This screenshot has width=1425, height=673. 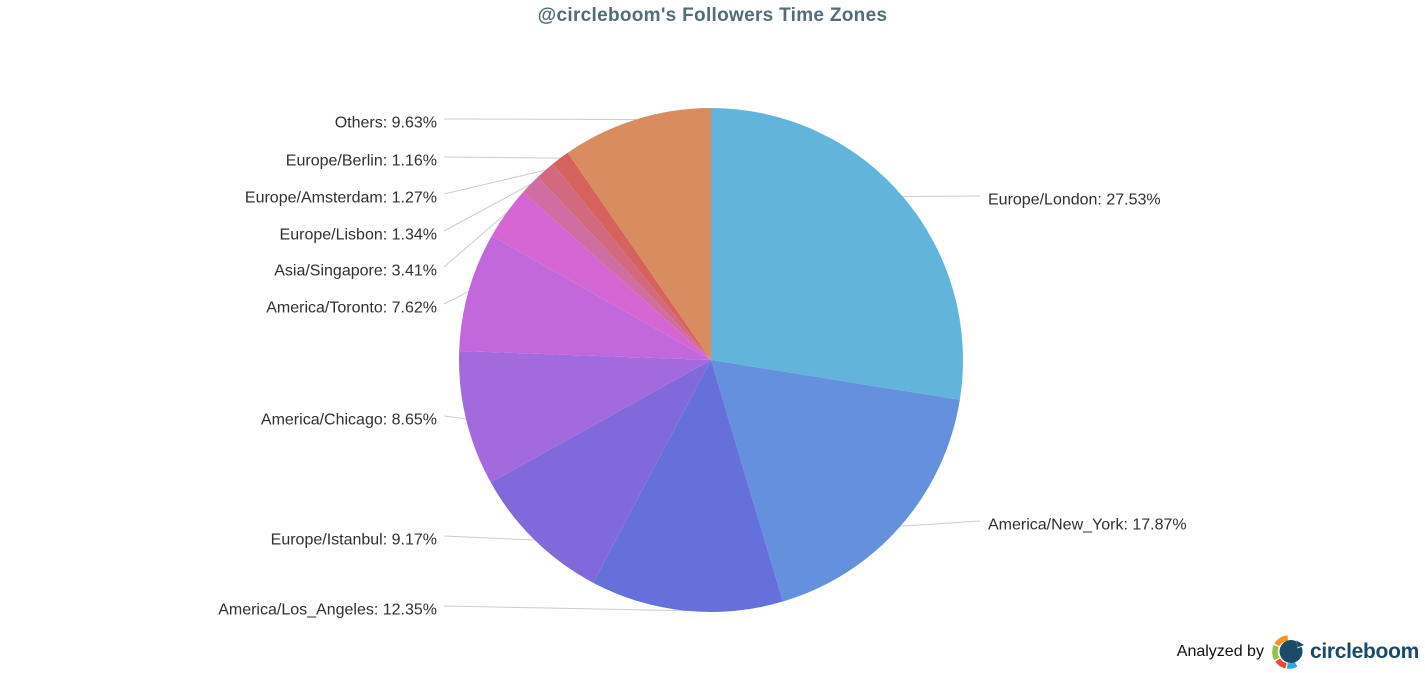 What do you see at coordinates (940, 523) in the screenshot?
I see `label-connector-america-new-york` at bounding box center [940, 523].